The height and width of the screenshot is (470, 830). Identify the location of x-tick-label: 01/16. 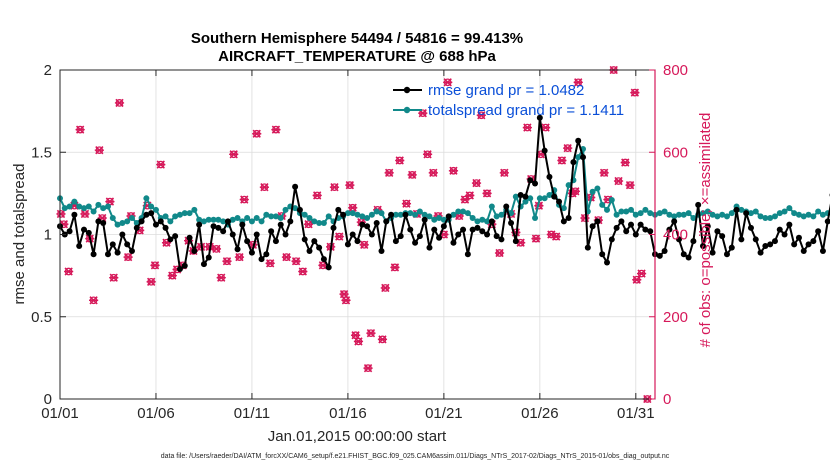
(348, 413).